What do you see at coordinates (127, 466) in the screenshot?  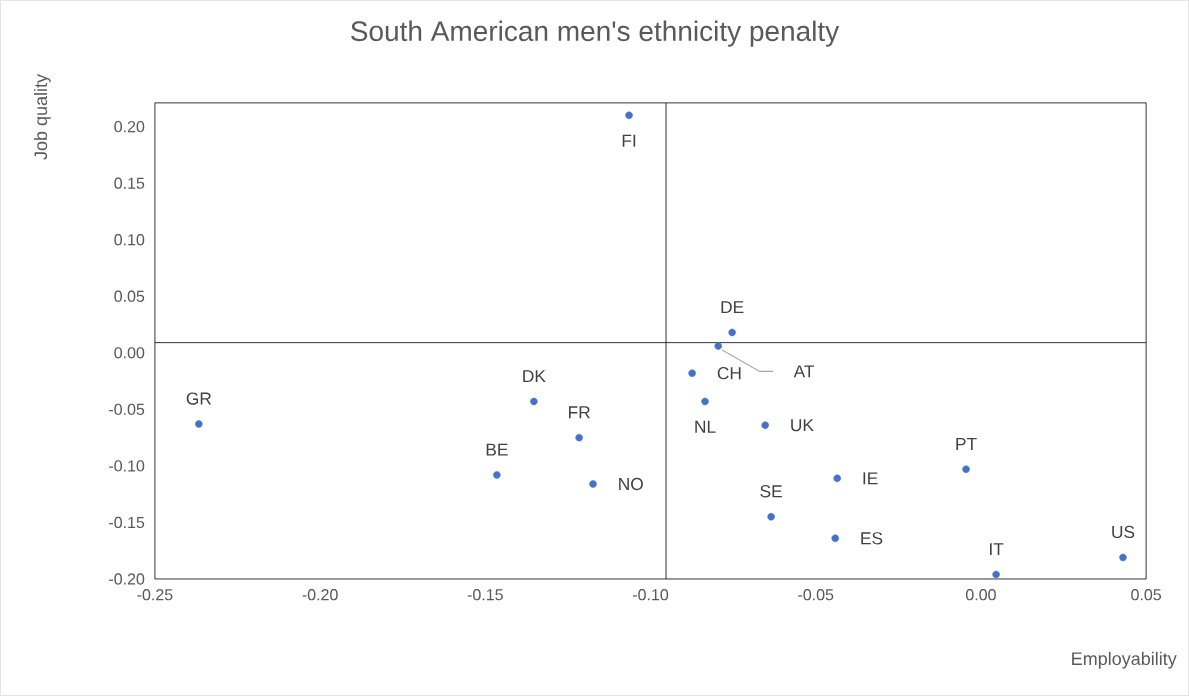 I see `y-tick-label: -0.10` at bounding box center [127, 466].